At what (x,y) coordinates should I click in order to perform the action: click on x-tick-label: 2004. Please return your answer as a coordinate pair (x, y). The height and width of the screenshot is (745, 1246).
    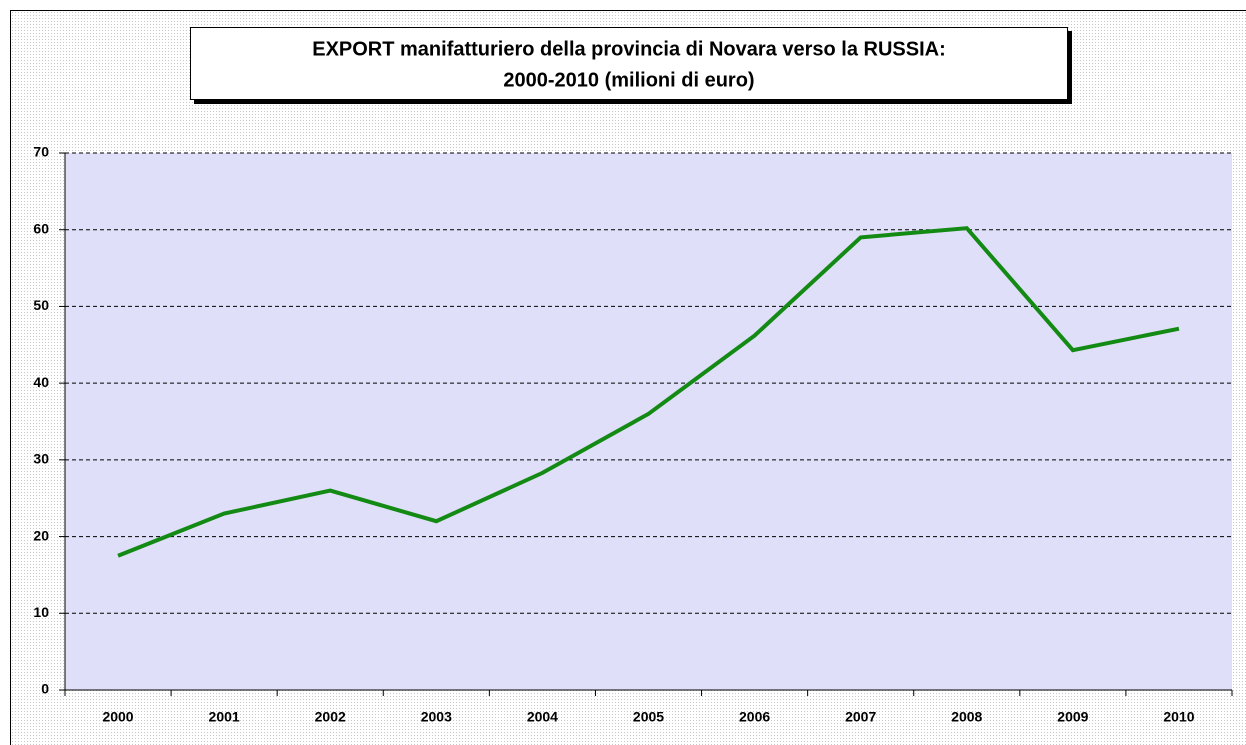
    Looking at the image, I should click on (542, 717).